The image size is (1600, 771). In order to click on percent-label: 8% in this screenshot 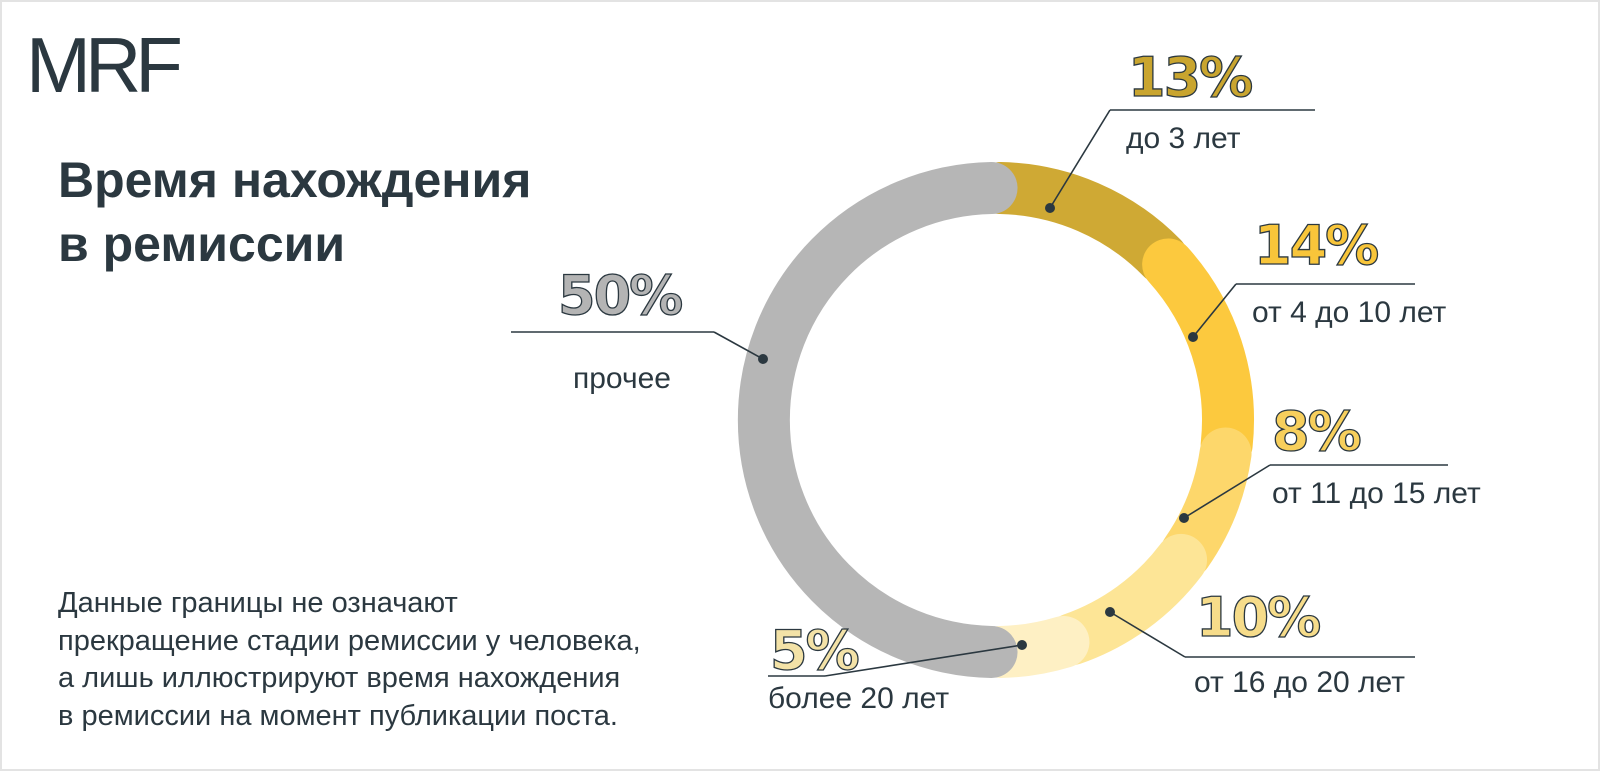, I will do `click(1316, 431)`.